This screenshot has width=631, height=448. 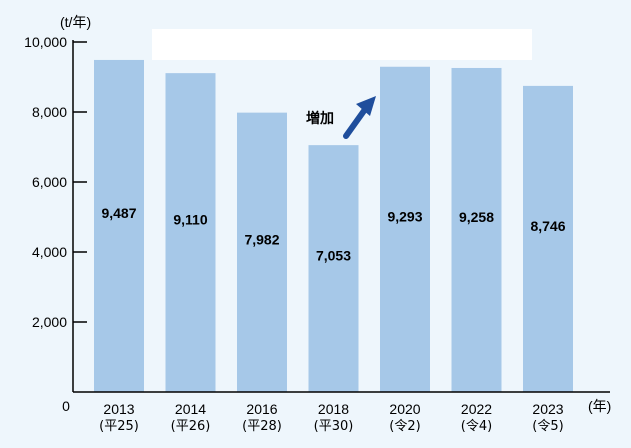 What do you see at coordinates (262, 252) in the screenshot?
I see `bar-2016` at bounding box center [262, 252].